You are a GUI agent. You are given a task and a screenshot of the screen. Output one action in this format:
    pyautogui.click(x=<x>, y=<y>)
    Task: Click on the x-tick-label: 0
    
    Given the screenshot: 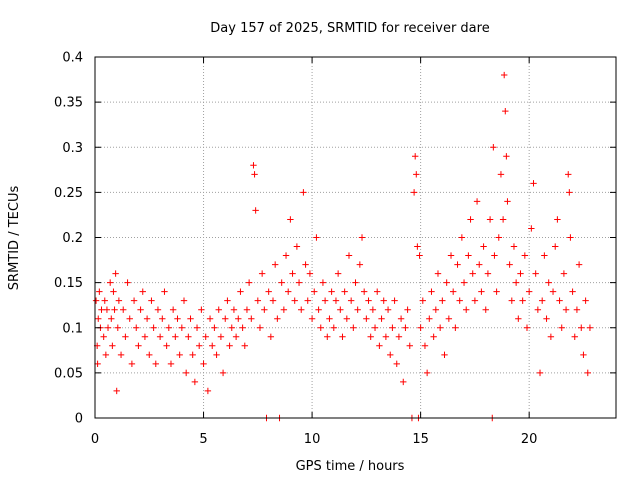 What is the action you would take?
    pyautogui.click(x=95, y=439)
    